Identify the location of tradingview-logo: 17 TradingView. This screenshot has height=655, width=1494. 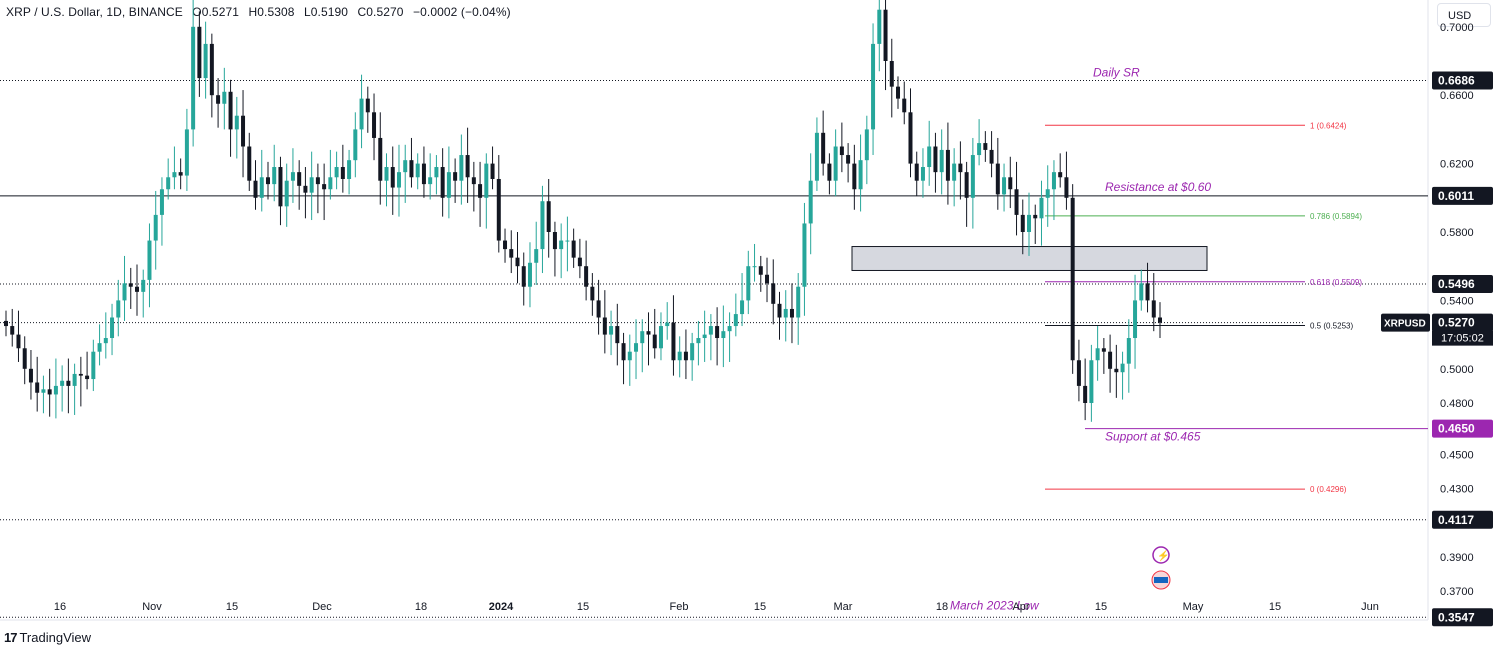
(47, 637).